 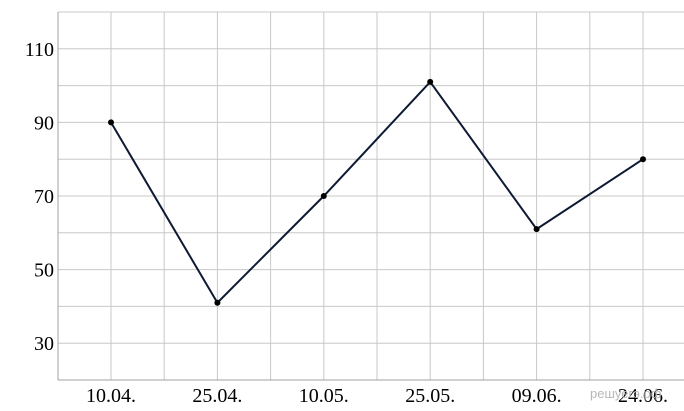 I want to click on y-tick-label: 110, so click(x=39, y=50).